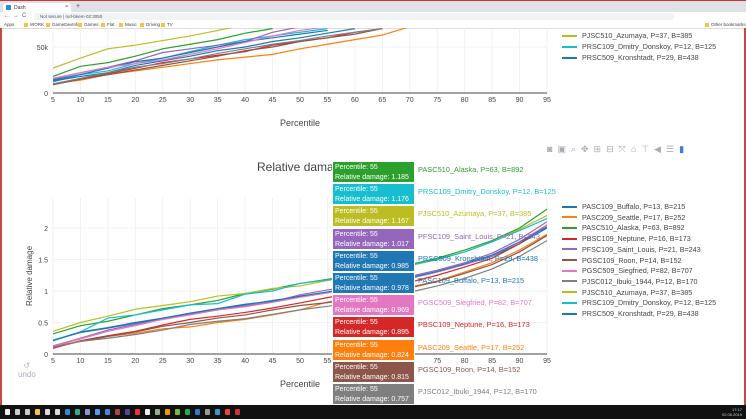 This screenshot has height=419, width=746. What do you see at coordinates (465, 361) in the screenshot?
I see `x-tick-label: 80` at bounding box center [465, 361].